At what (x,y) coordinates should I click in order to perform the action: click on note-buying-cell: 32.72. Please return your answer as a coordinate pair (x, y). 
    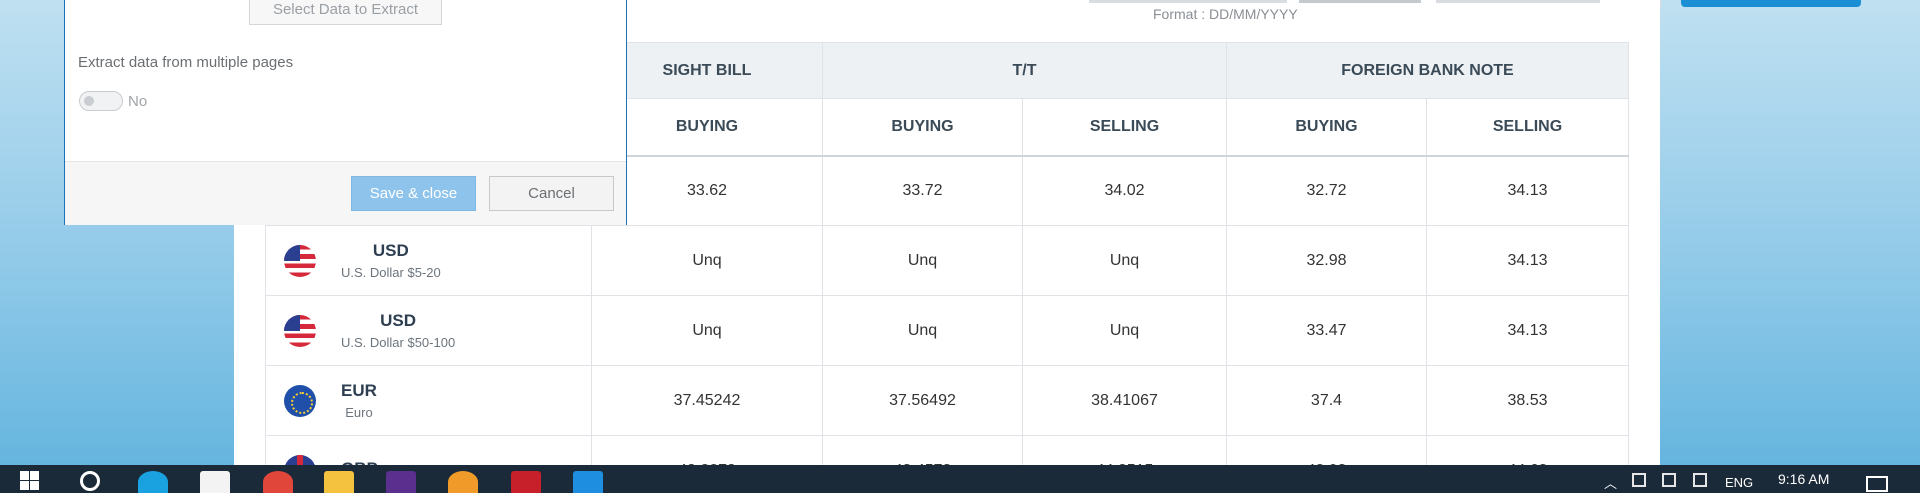
    Looking at the image, I should click on (1326, 190).